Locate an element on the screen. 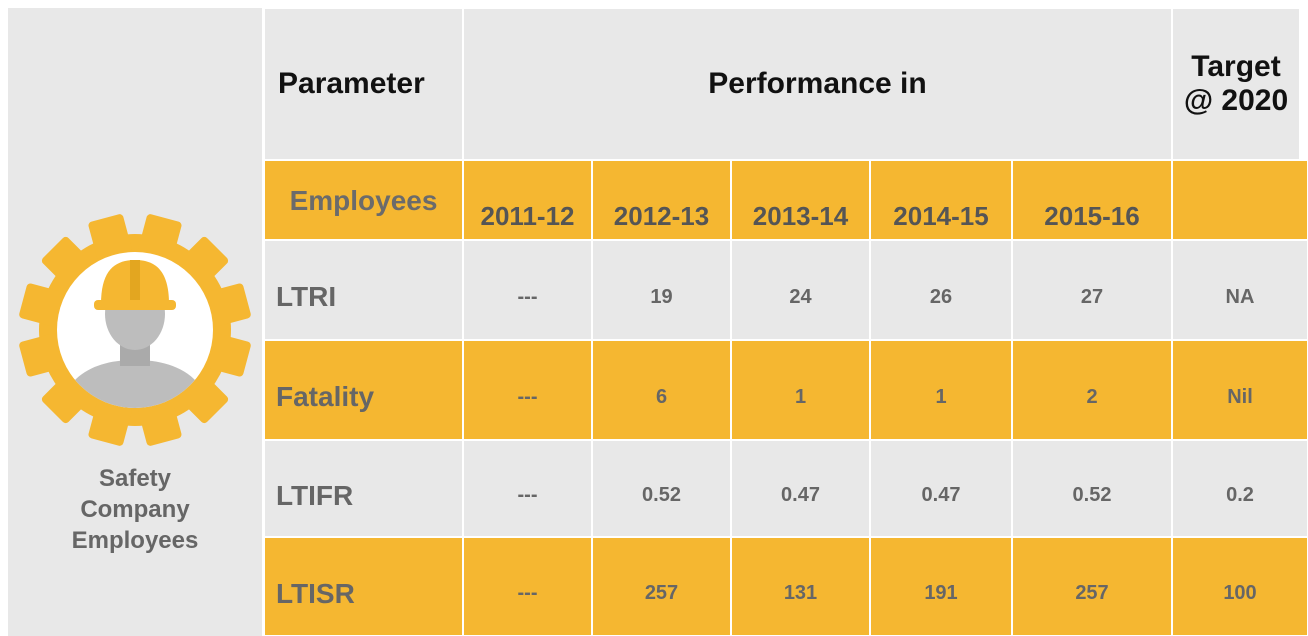 The width and height of the screenshot is (1308, 636). table-cell: 2012-13 is located at coordinates (661, 200).